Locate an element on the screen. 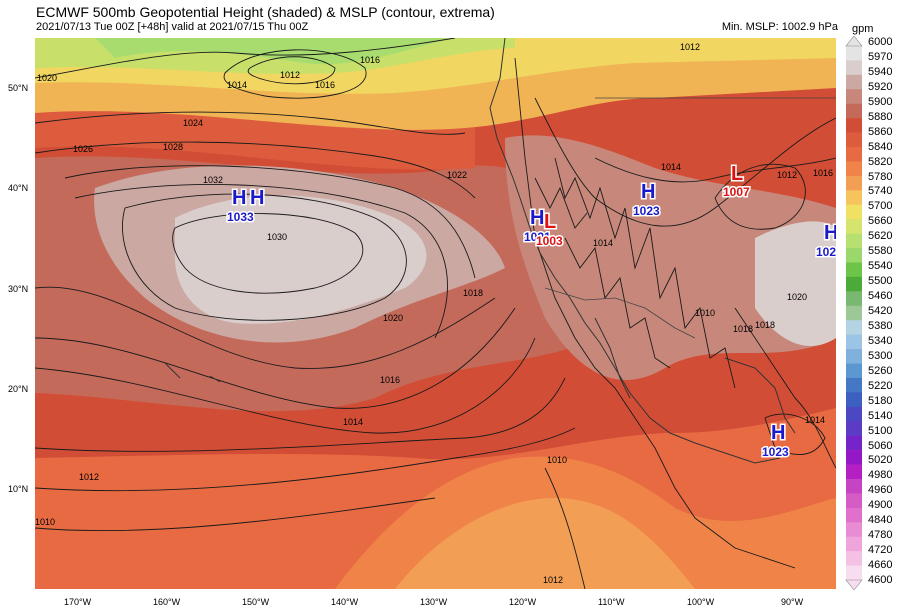  colorbar-level-label: 5840 is located at coordinates (880, 146).